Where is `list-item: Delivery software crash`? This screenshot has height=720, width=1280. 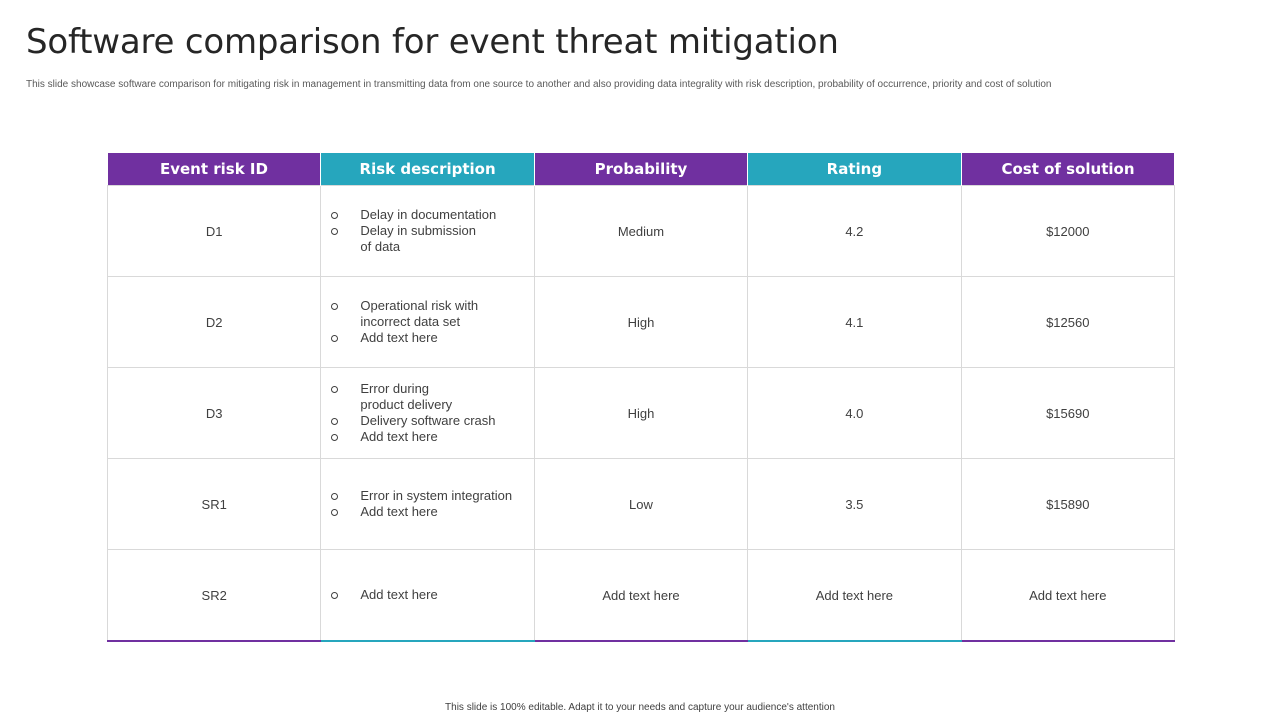 list-item: Delivery software crash is located at coordinates (432, 421).